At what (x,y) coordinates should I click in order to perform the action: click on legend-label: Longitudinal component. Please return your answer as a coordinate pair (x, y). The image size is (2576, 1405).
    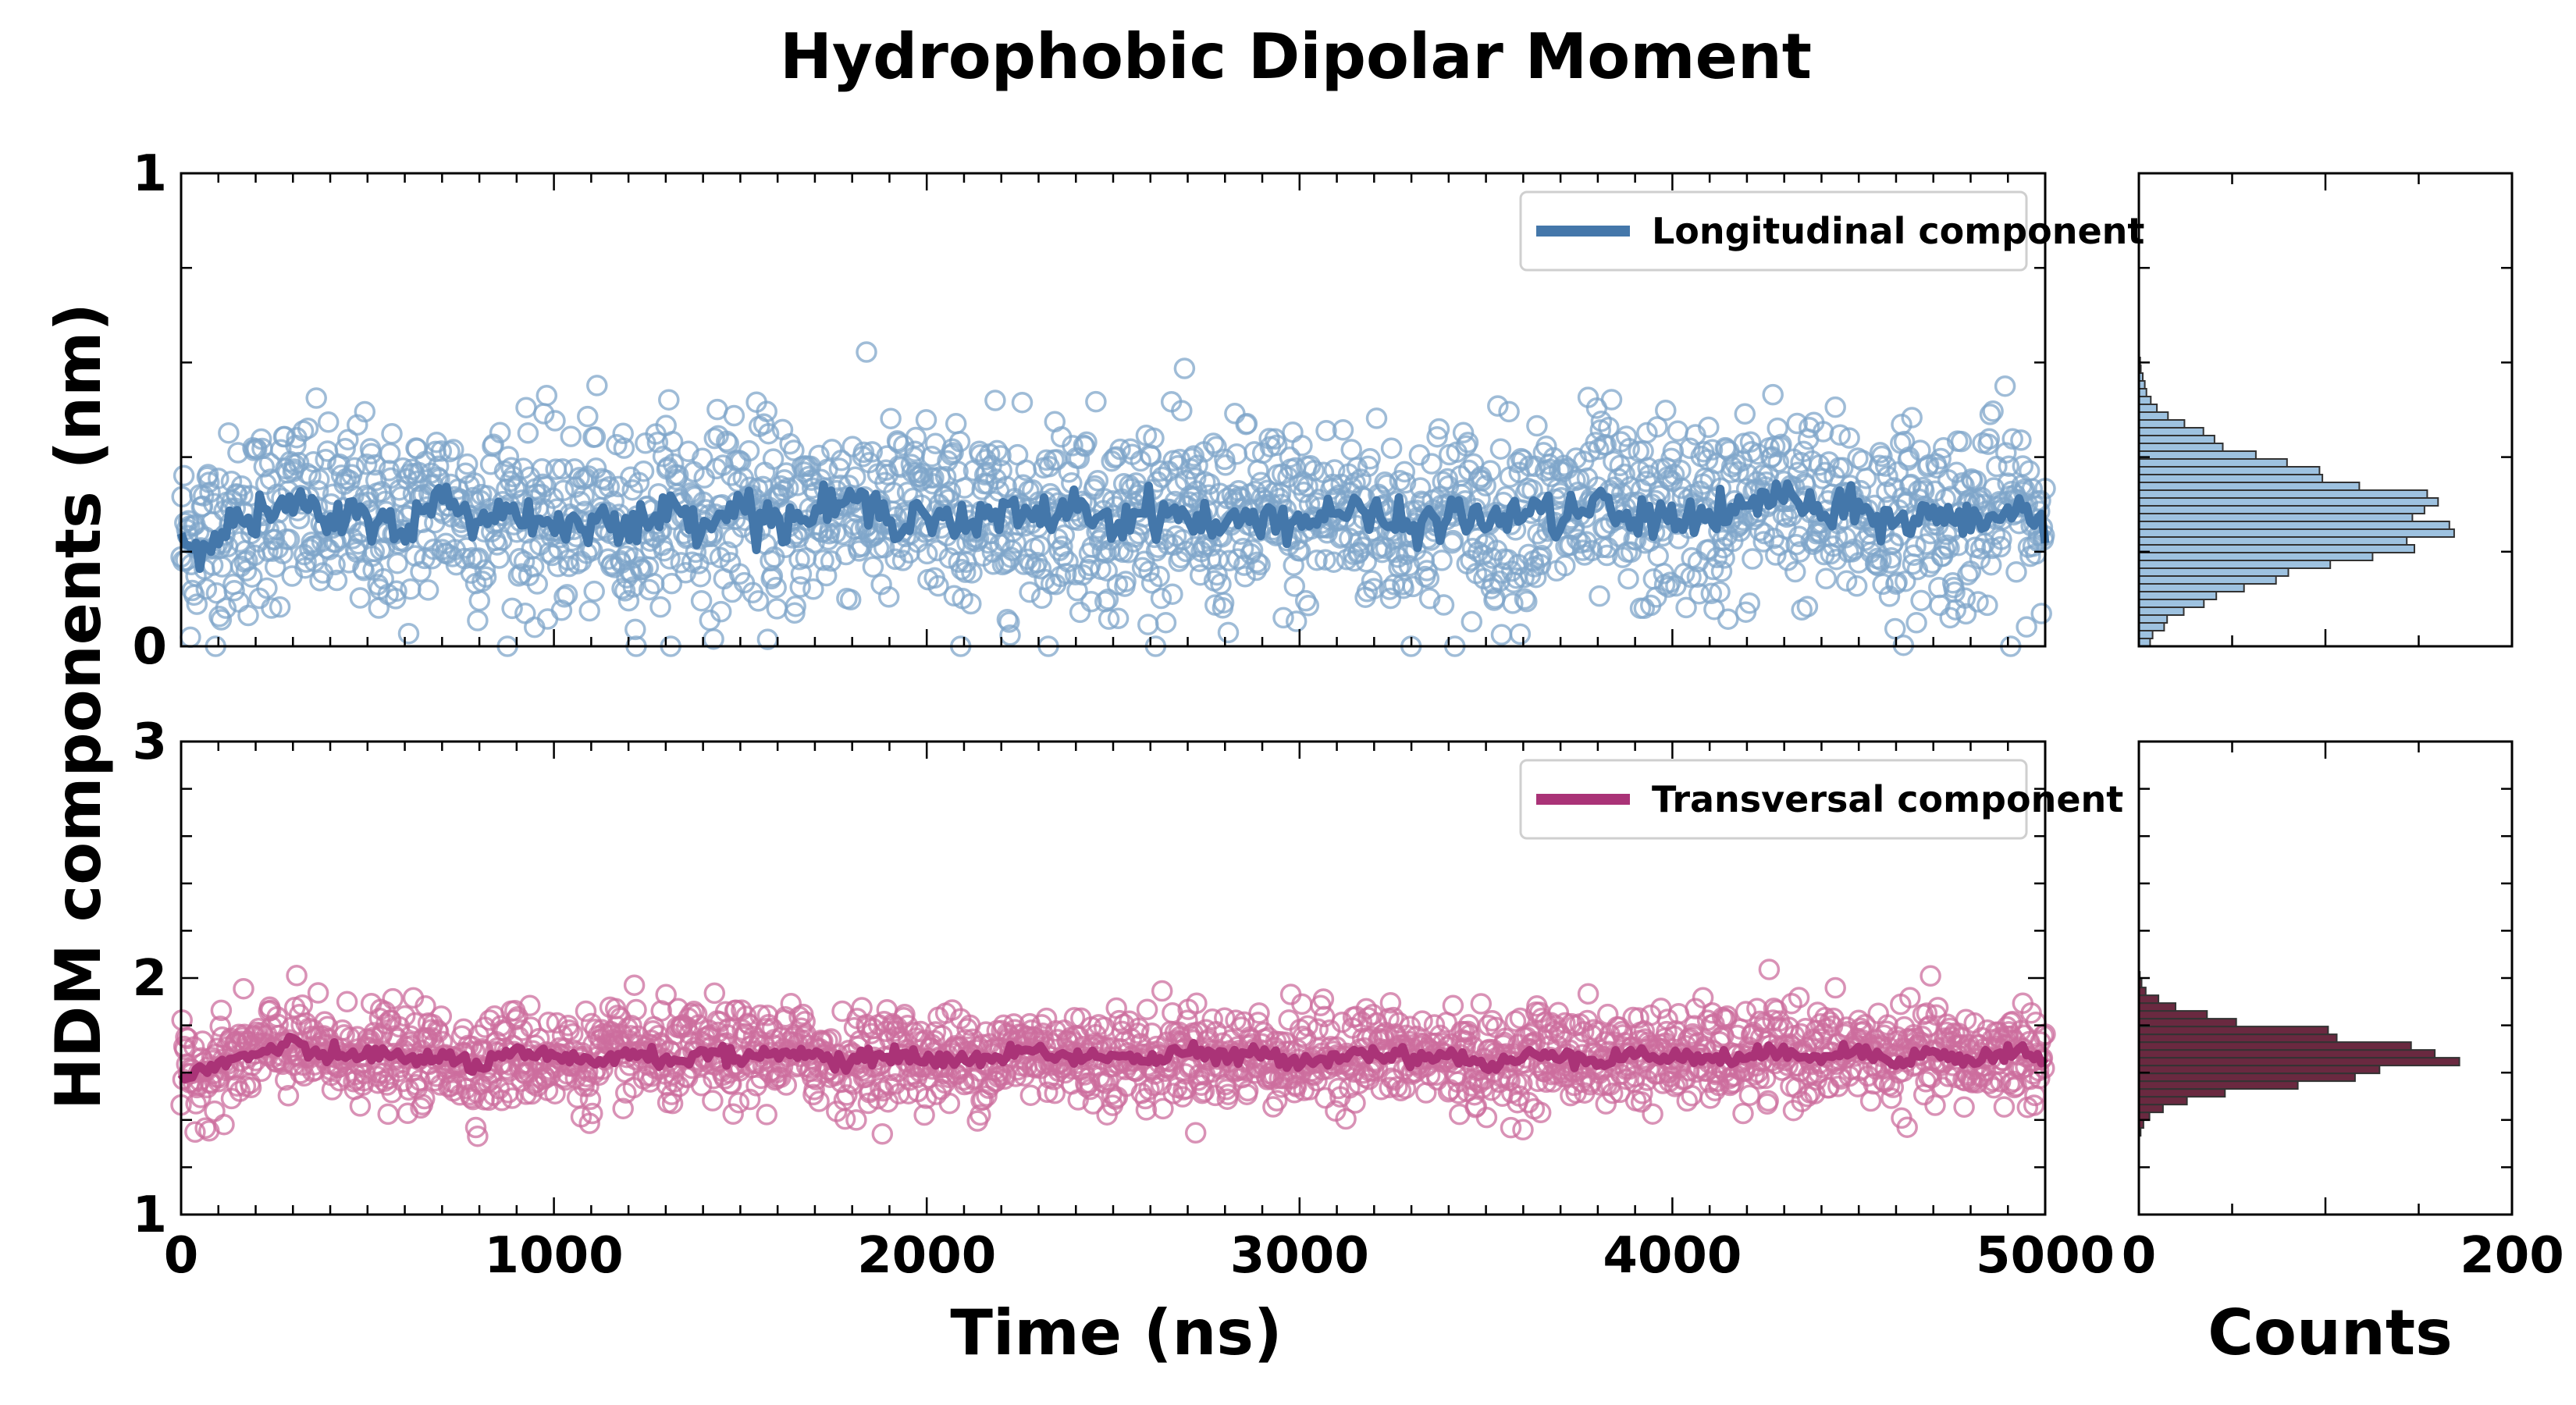
    Looking at the image, I should click on (1898, 231).